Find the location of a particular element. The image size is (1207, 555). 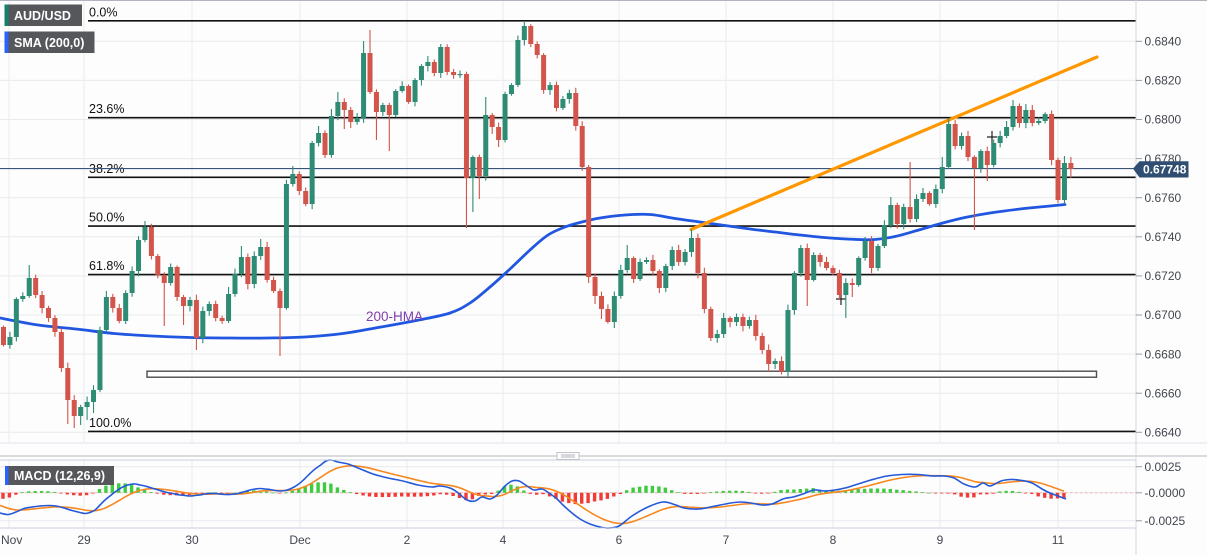

svg-text: 7 is located at coordinates (726, 540).